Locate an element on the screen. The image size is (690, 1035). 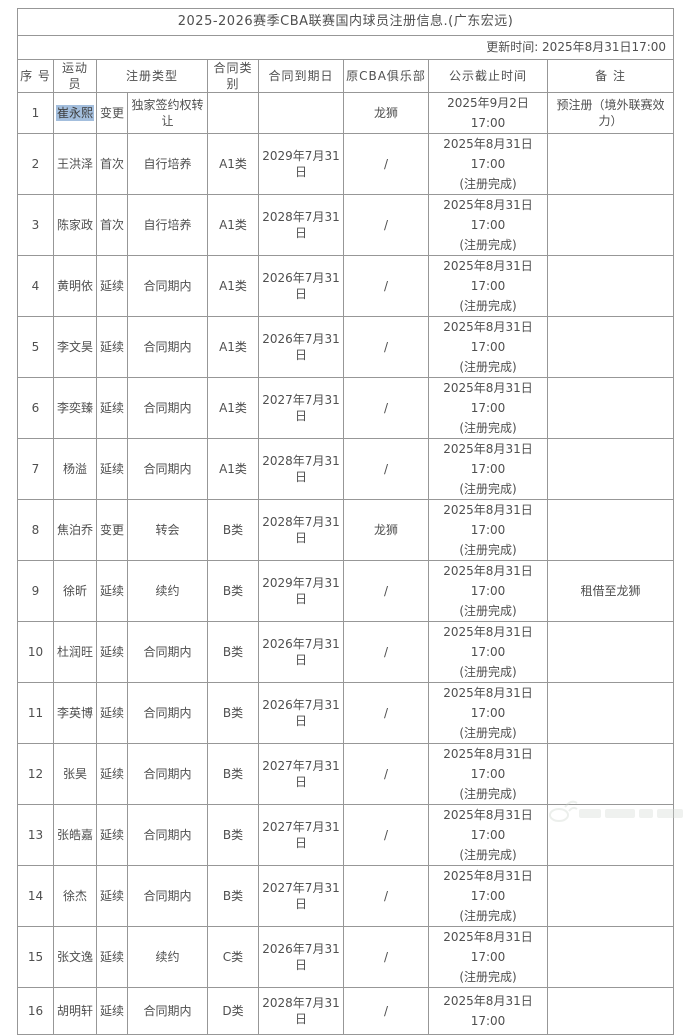
col-header-former-club: 原CBA俱乐部 is located at coordinates (386, 76).